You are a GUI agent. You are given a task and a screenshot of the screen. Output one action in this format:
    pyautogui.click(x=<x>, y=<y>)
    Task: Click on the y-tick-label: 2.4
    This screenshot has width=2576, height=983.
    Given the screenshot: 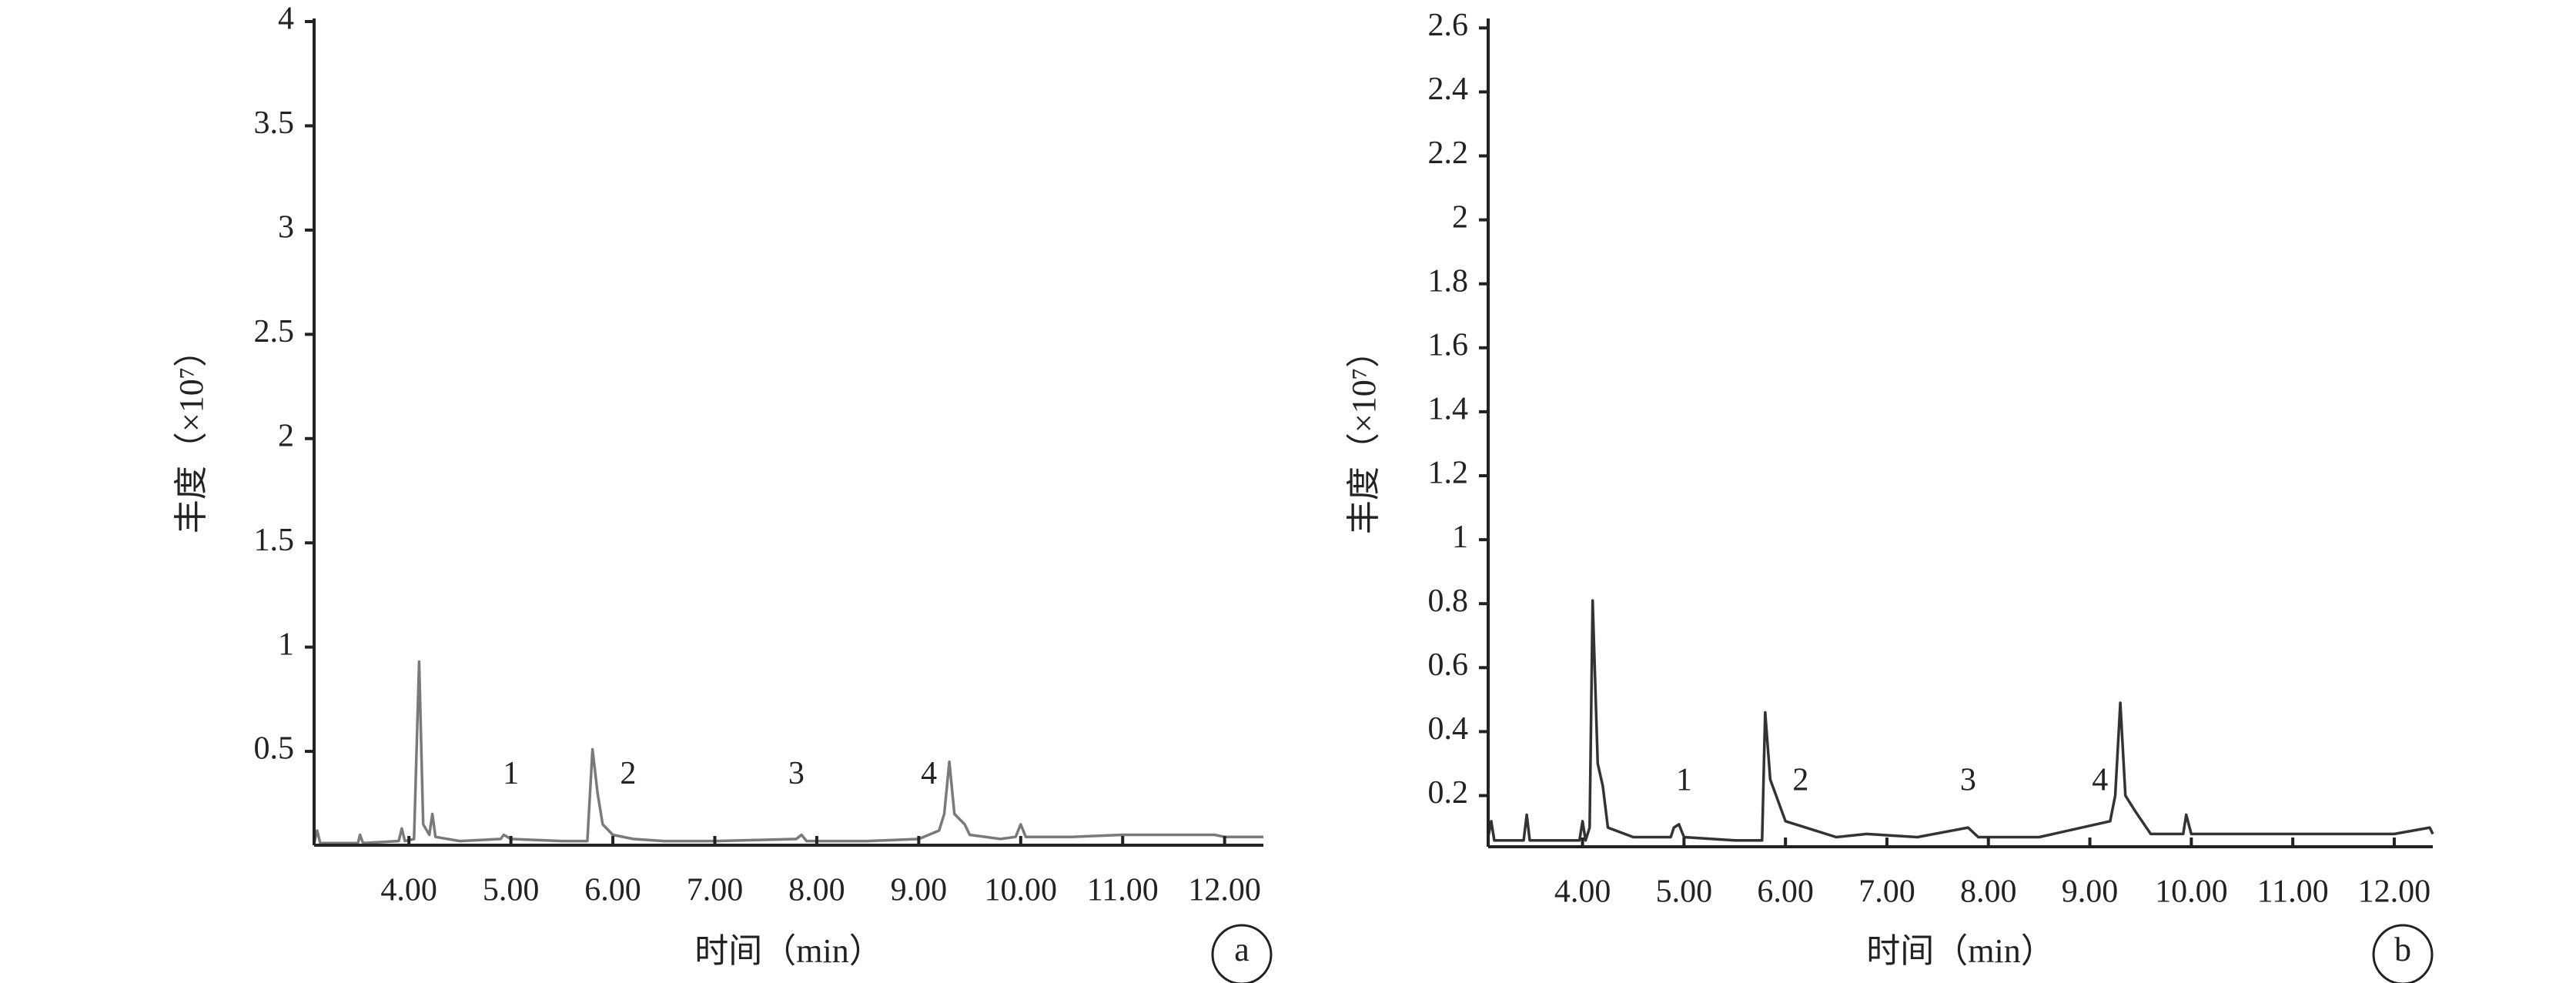 What is the action you would take?
    pyautogui.click(x=1448, y=89)
    